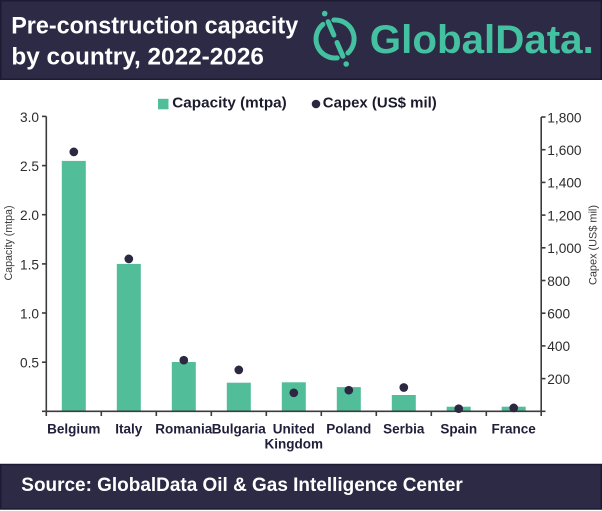 Image resolution: width=602 pixels, height=511 pixels. Describe the element at coordinates (29, 215) in the screenshot. I see `svg-text: 2.0` at that location.